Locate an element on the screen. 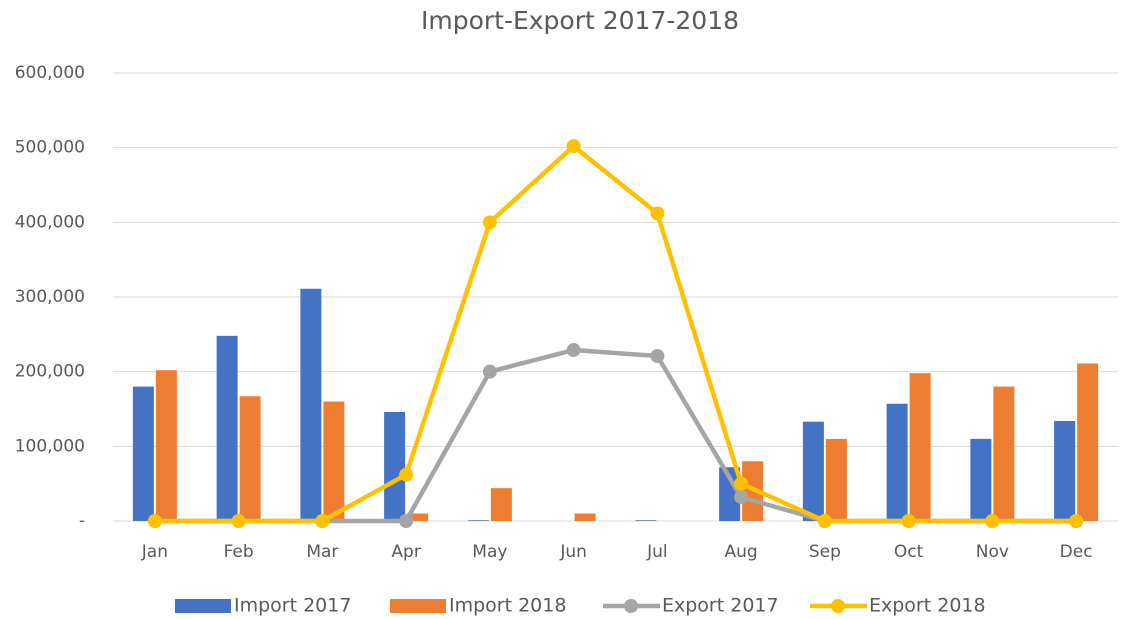 The image size is (1145, 619). x-tick-label: Sep is located at coordinates (825, 552).